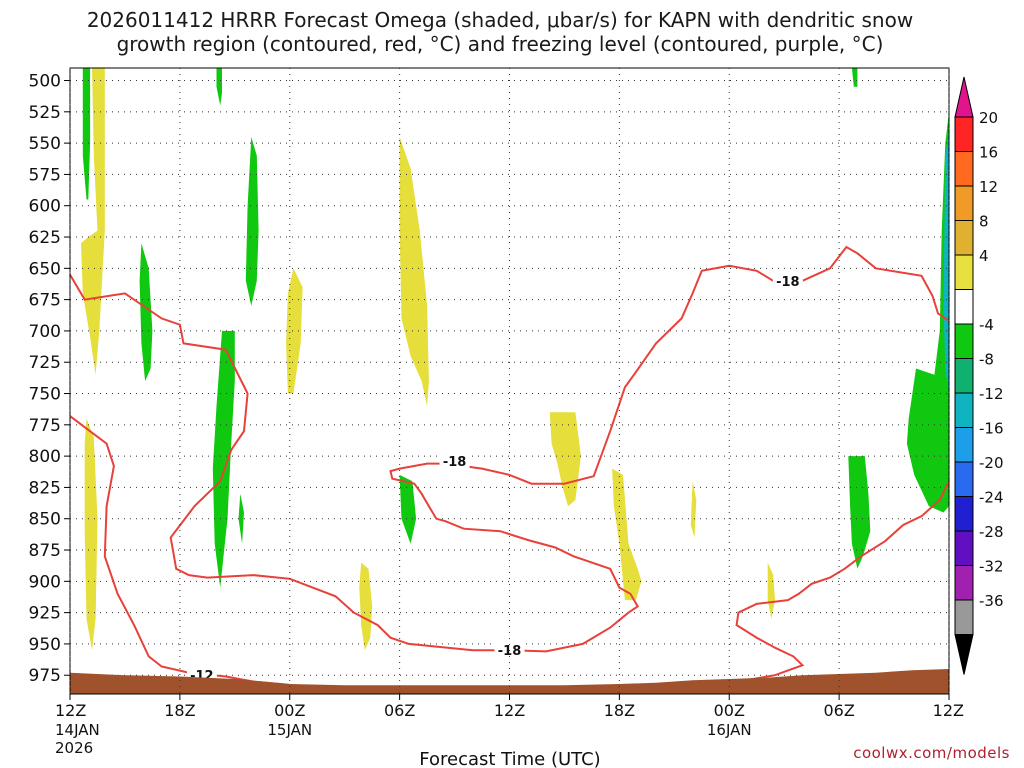  What do you see at coordinates (45, 520) in the screenshot?
I see `y-tick-label: 850` at bounding box center [45, 520].